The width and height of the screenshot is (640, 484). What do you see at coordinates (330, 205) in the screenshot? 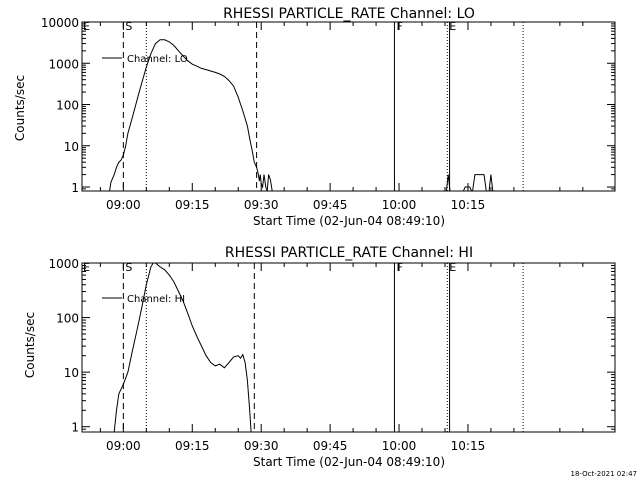
I see `panel1-xtick-label: 09:45` at bounding box center [330, 205].